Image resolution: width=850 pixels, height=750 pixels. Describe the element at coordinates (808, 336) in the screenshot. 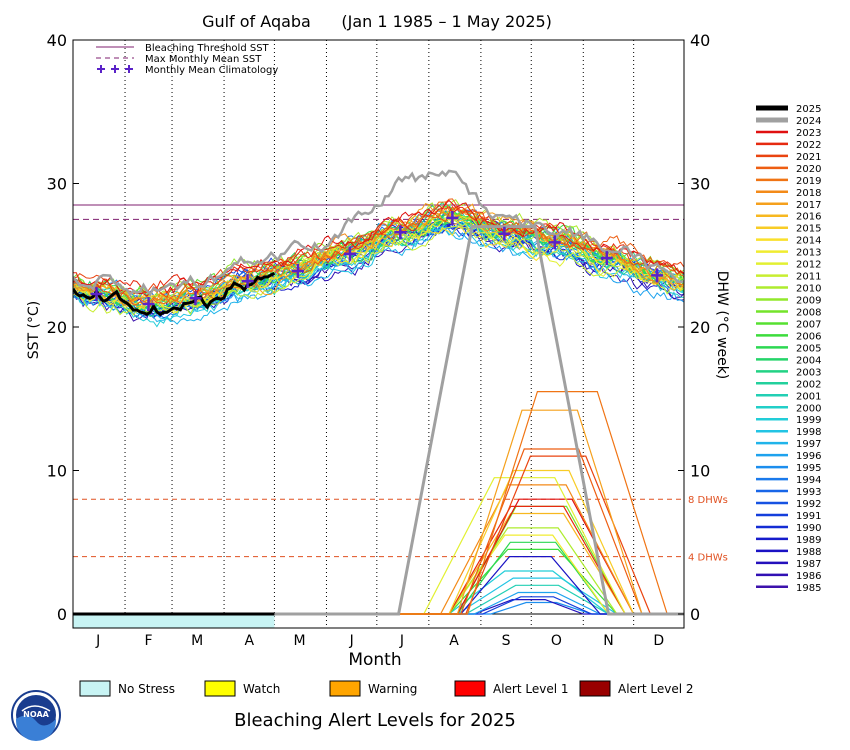

I see `year-legend-label: 2006` at that location.